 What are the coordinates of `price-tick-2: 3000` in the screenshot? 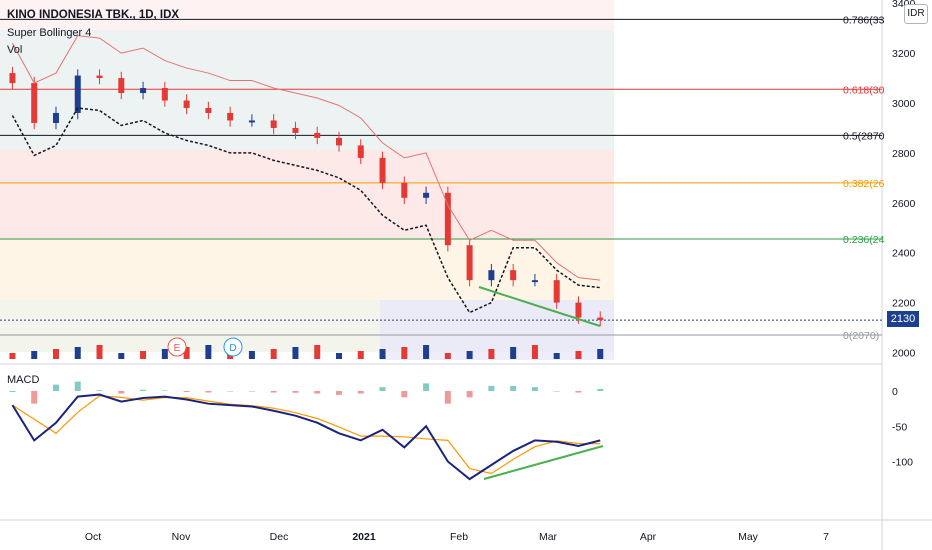 It's located at (904, 104).